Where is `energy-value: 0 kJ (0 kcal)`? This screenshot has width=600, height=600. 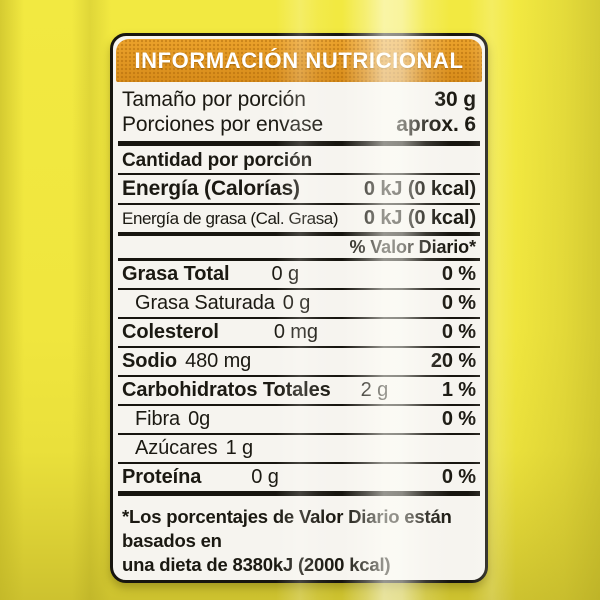 energy-value: 0 kJ (0 kcal) is located at coordinates (419, 189).